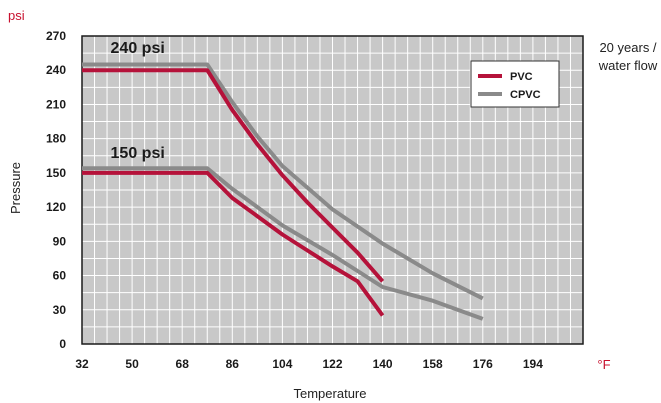 This screenshot has height=403, width=661. I want to click on x-tick-label: 50, so click(132, 364).